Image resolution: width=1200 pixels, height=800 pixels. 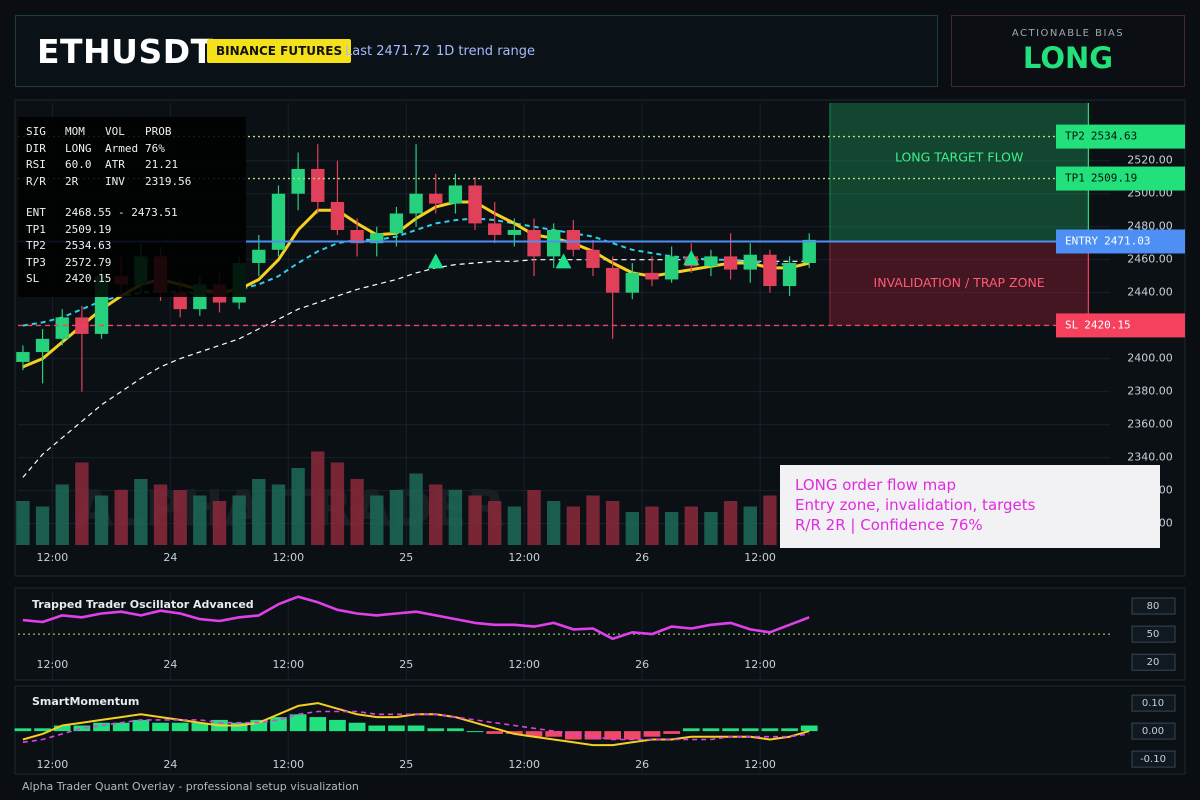 I want to click on level-label: TP2 2534.63, so click(x=1101, y=136).